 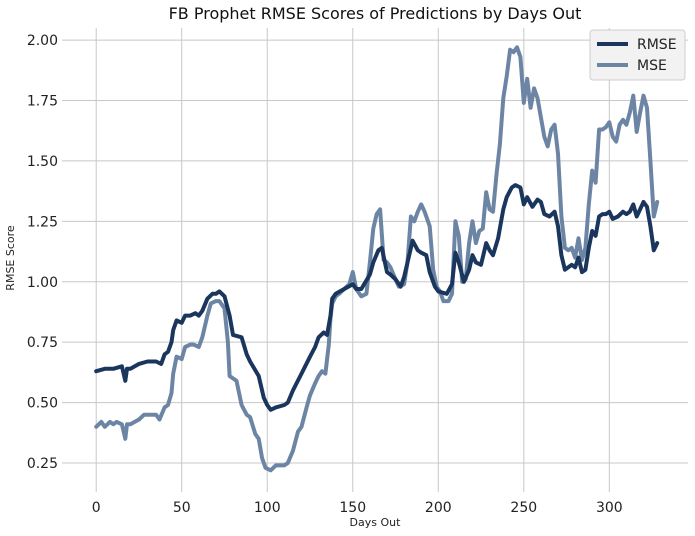 I want to click on y-axis-label: RMSE Score, so click(x=10, y=258).